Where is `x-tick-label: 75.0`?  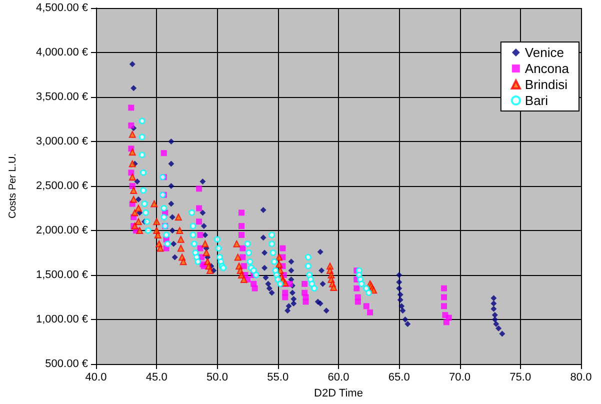
x-tick-label: 75.0 is located at coordinates (521, 378).